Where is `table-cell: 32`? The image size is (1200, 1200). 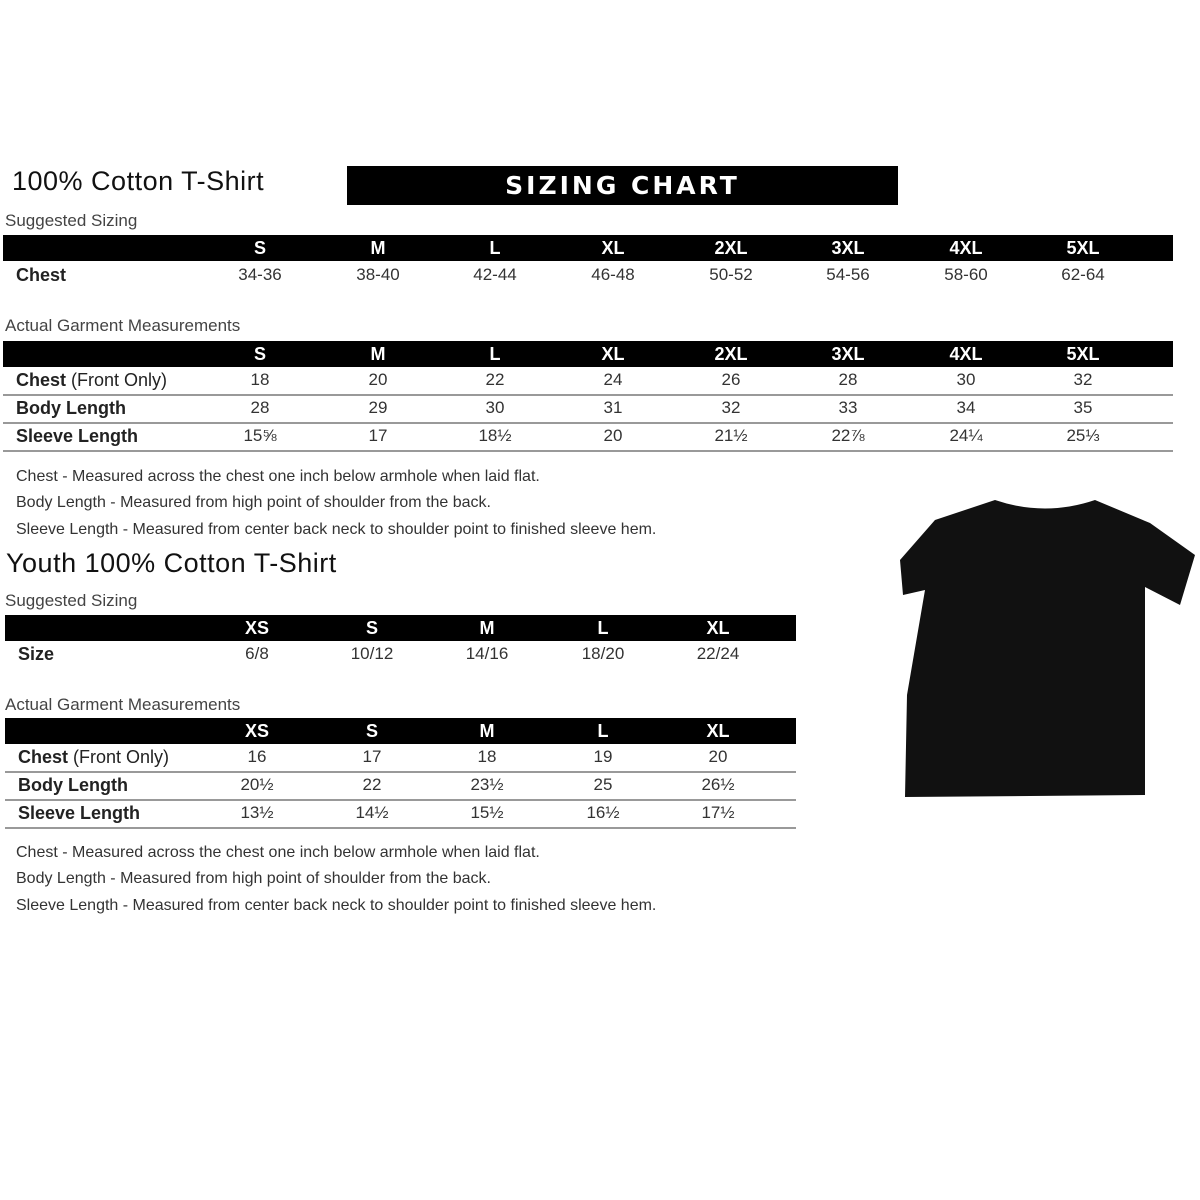 table-cell: 32 is located at coordinates (1083, 379).